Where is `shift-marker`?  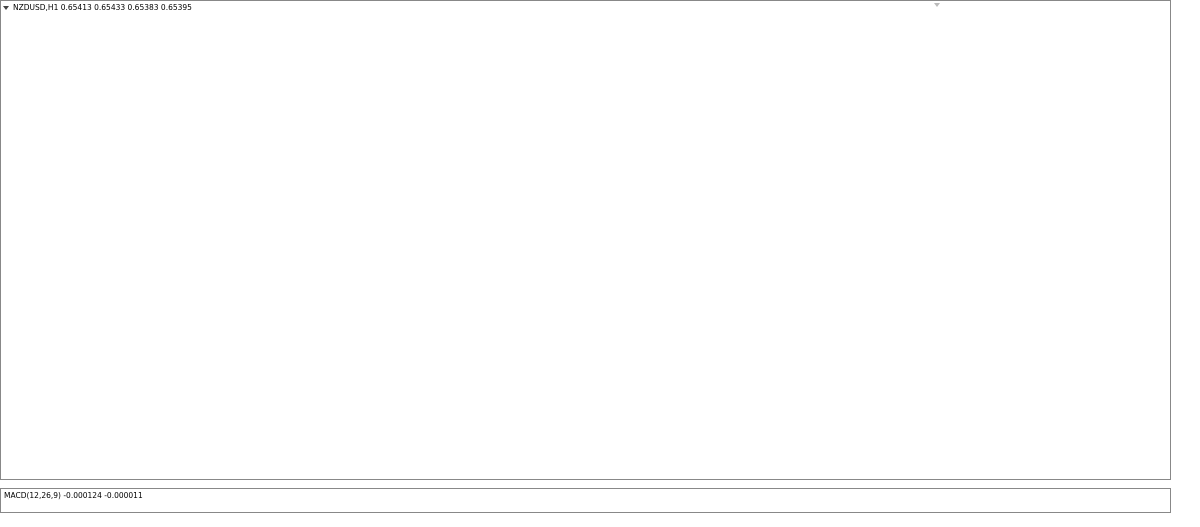 shift-marker is located at coordinates (937, 5).